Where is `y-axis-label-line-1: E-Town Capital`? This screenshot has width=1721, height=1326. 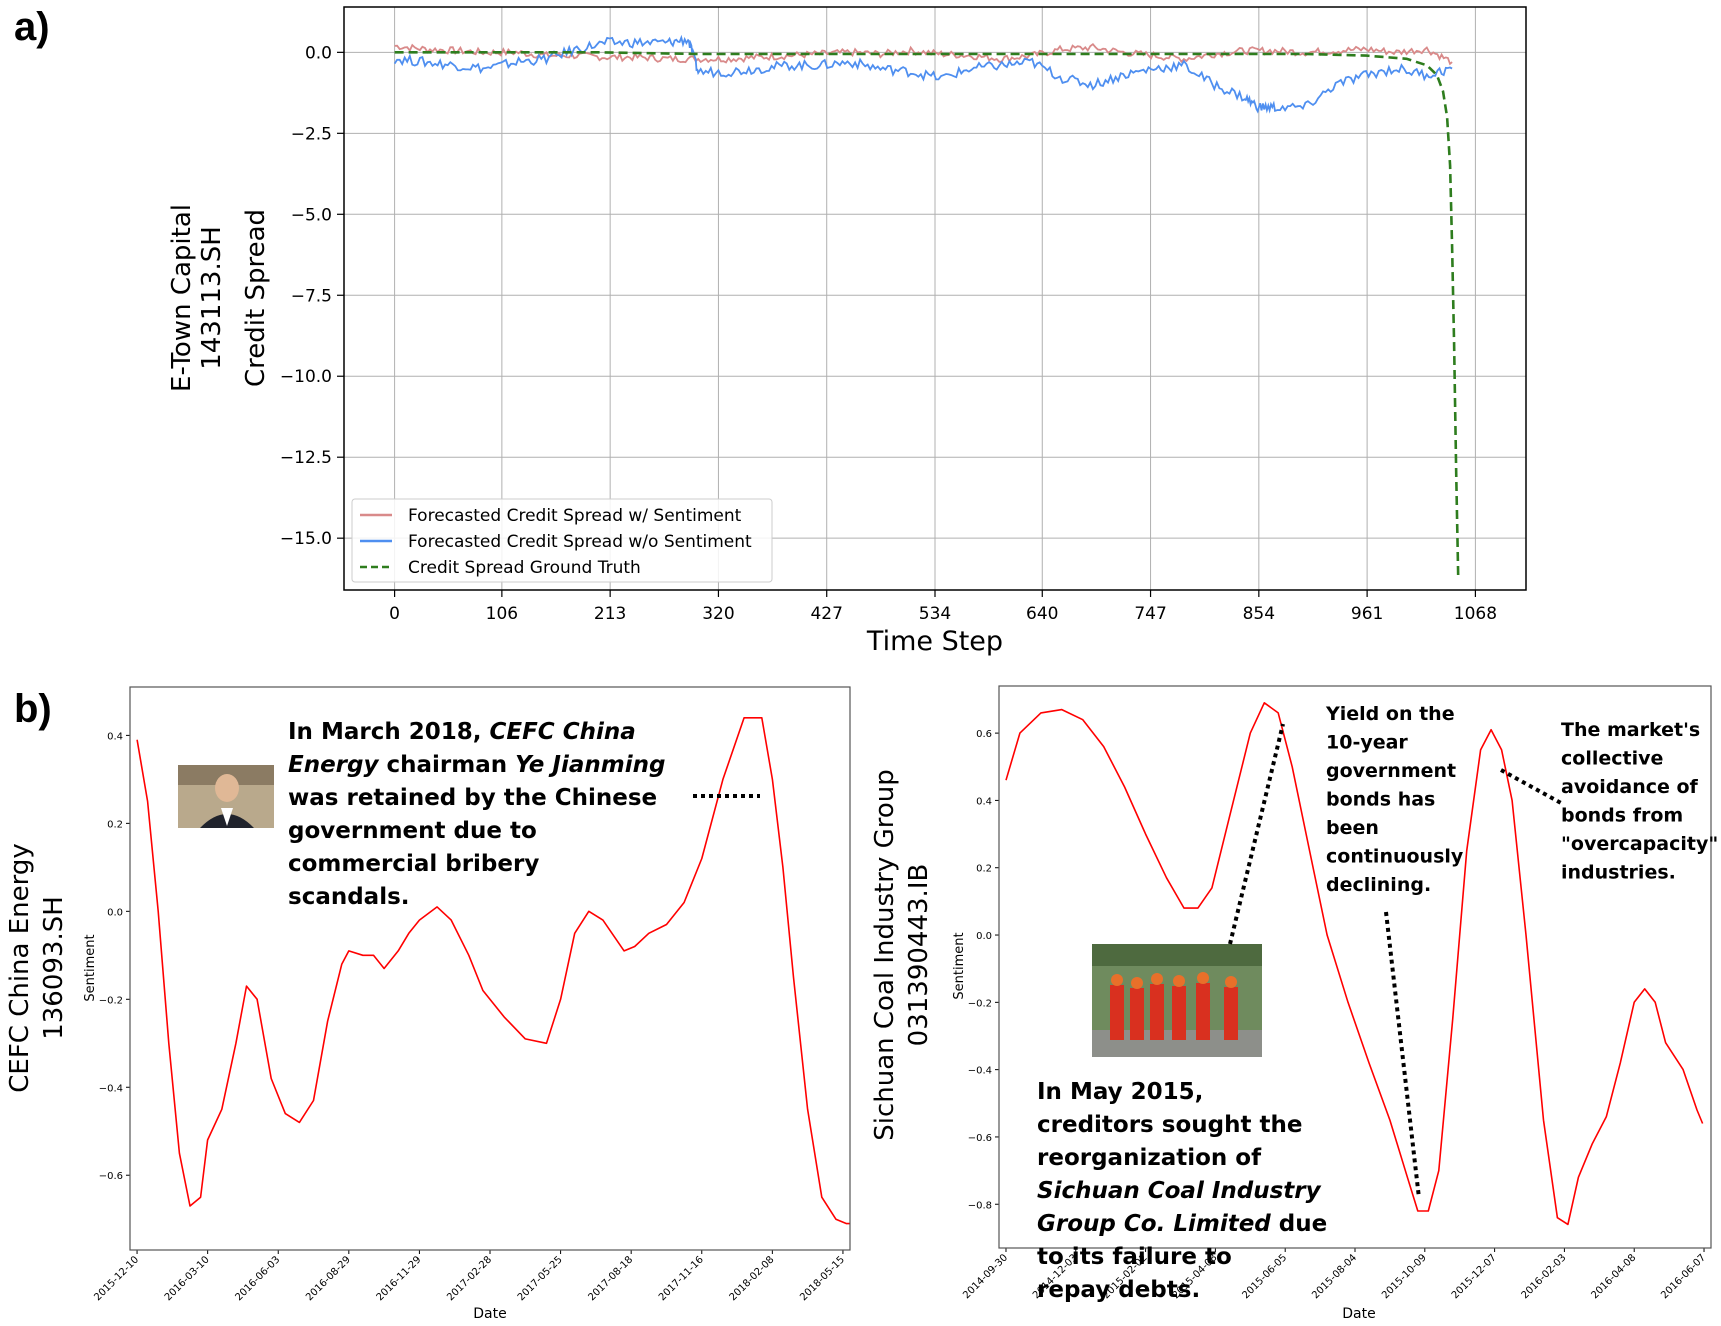
y-axis-label-line-1: E-Town Capital is located at coordinates (182, 298).